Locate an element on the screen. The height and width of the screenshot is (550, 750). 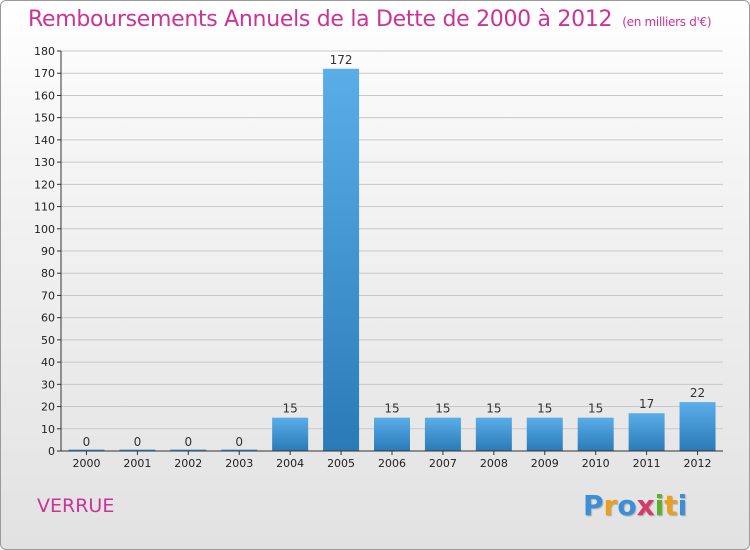
chart-subtitle: (en milliers d'€) is located at coordinates (667, 22).